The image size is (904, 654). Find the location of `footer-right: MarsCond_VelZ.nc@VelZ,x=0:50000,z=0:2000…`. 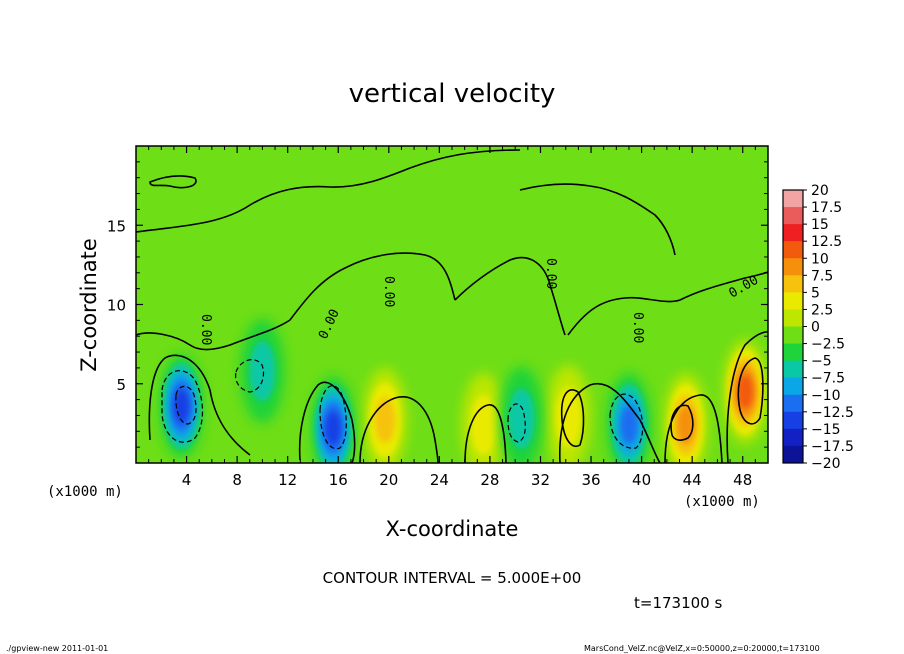

footer-right: MarsCond_VelZ.nc@VelZ,x=0:50000,z=0:2000… is located at coordinates (702, 648).